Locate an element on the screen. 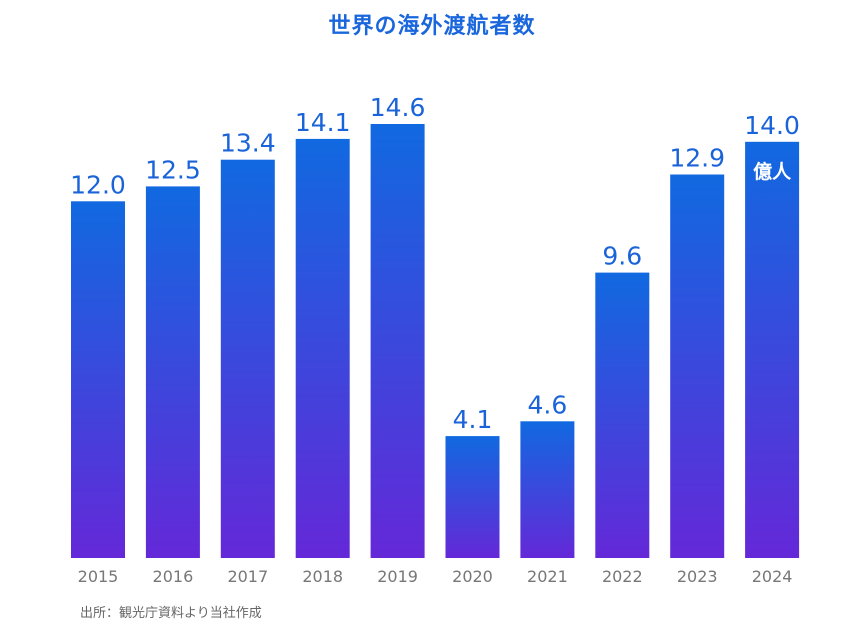 This screenshot has height=632, width=864. value-label-2019: 14.6 is located at coordinates (398, 107).